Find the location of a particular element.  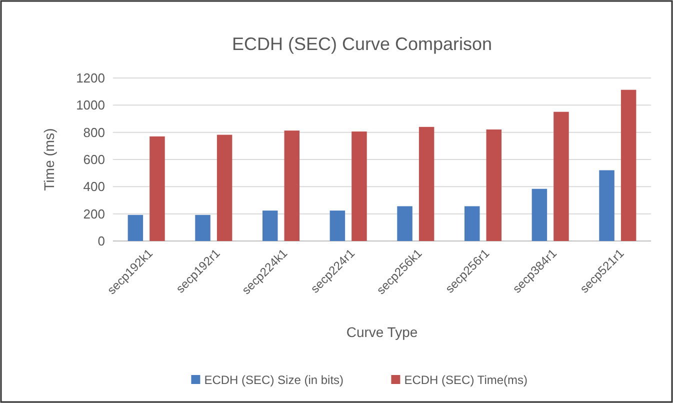

y-tick-label: 600 is located at coordinates (94, 160).